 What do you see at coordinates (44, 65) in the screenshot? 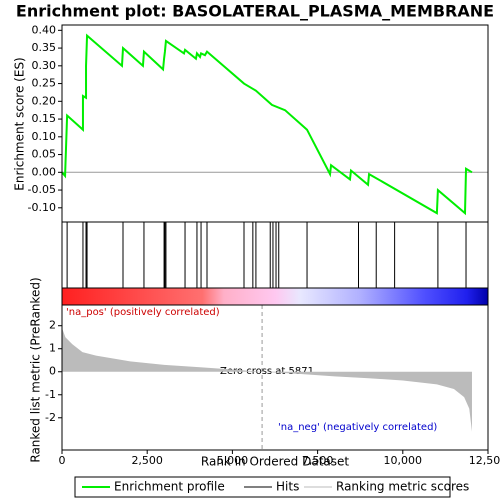
I see `y-tick-label: 0.30` at bounding box center [44, 65].